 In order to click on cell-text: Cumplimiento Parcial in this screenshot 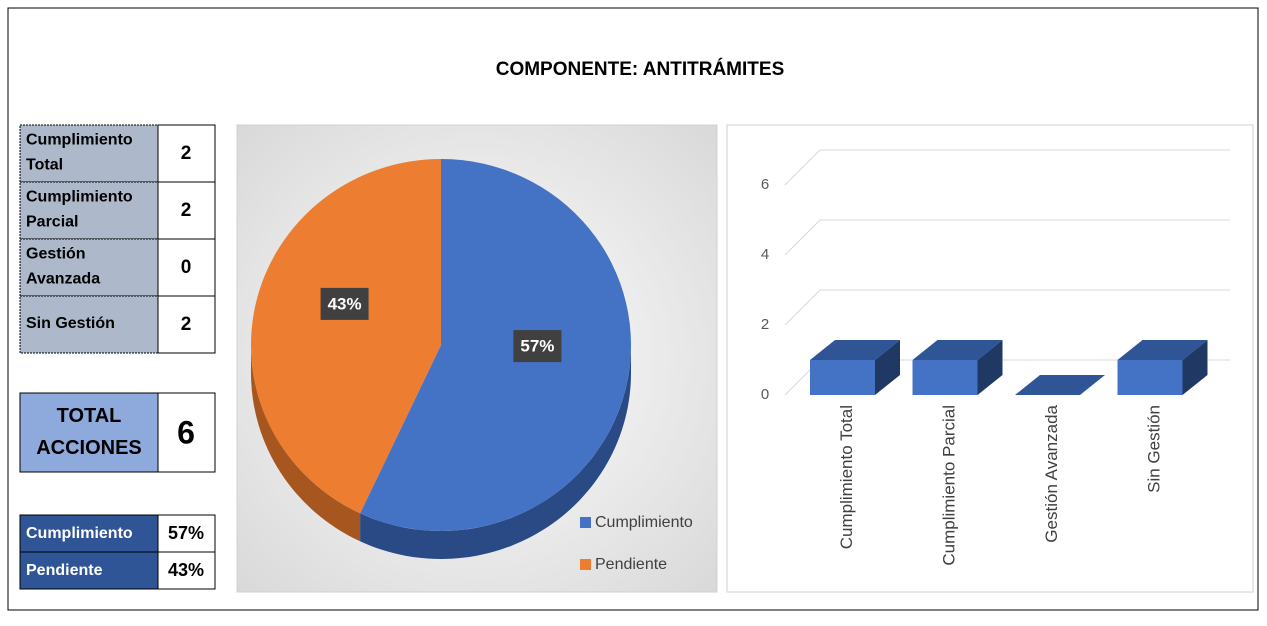, I will do `click(79, 210)`.